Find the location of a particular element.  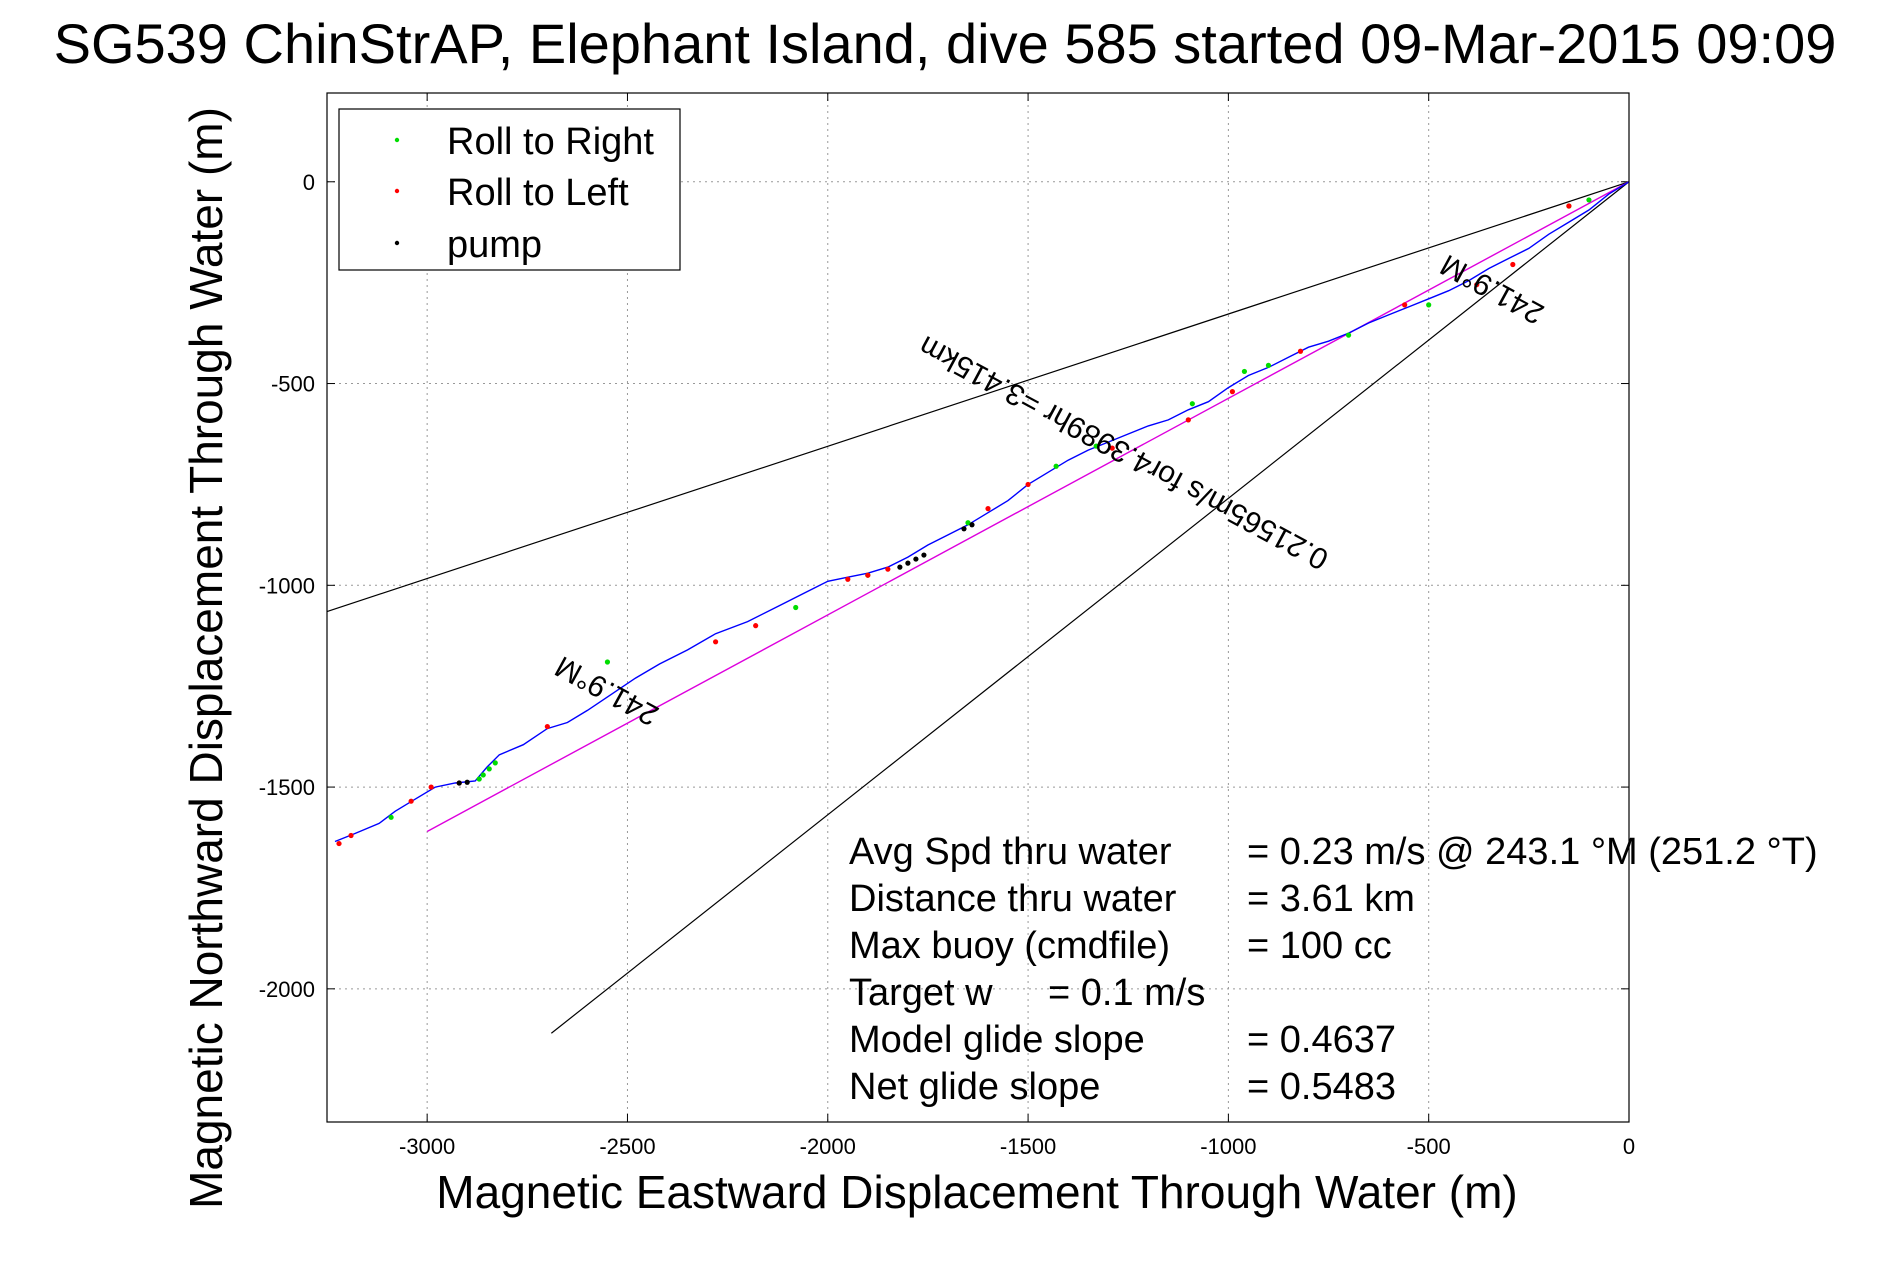

y-tick-label: -2000 is located at coordinates (287, 989).